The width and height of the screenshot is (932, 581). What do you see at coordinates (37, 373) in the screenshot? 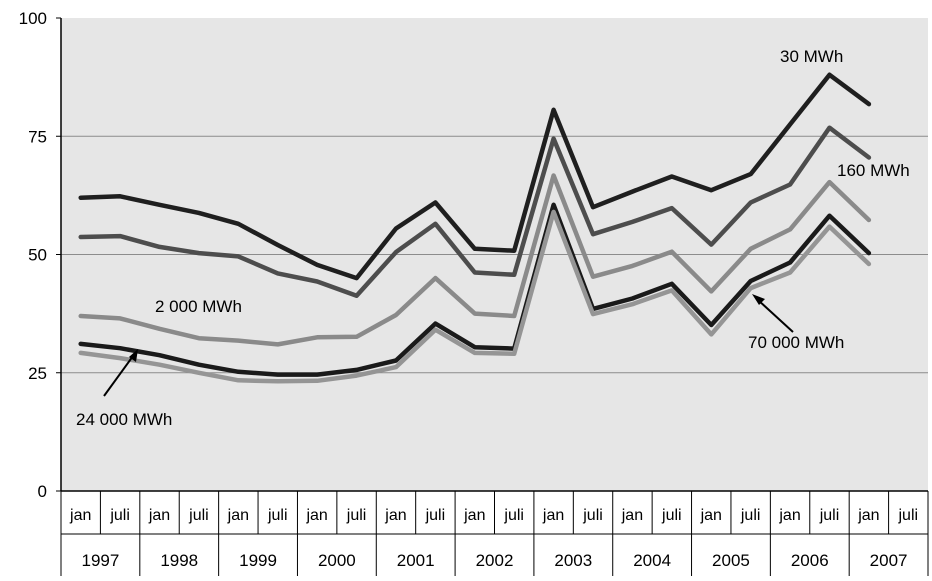
I see `y-tick-label-25: 25` at bounding box center [37, 373].